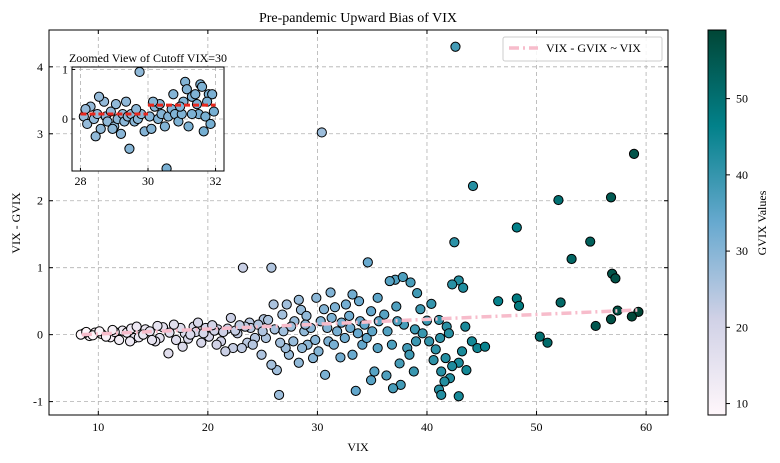  What do you see at coordinates (742, 327) in the screenshot?
I see `colorbar-tick-label: 20` at bounding box center [742, 327].